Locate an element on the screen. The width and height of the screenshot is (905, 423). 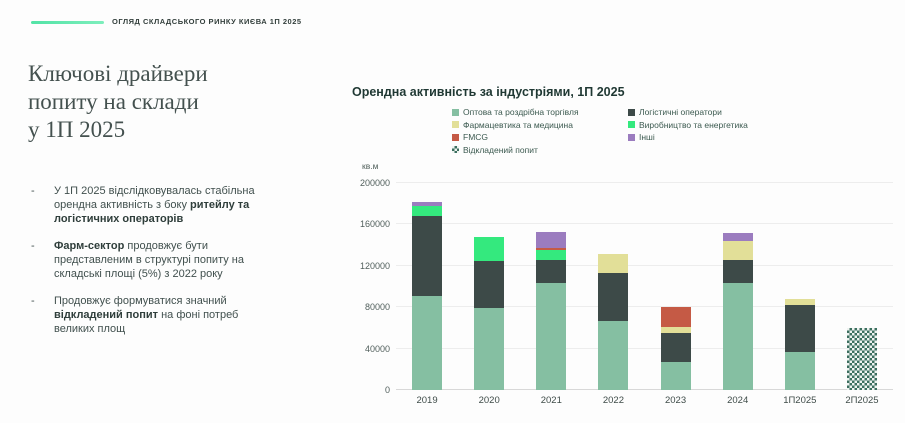
x-axis-label-2022: 2022 is located at coordinates (613, 400).